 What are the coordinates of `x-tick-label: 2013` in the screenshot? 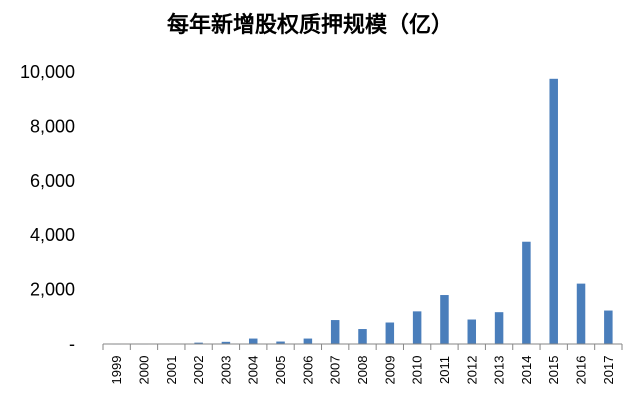 It's located at (499, 370).